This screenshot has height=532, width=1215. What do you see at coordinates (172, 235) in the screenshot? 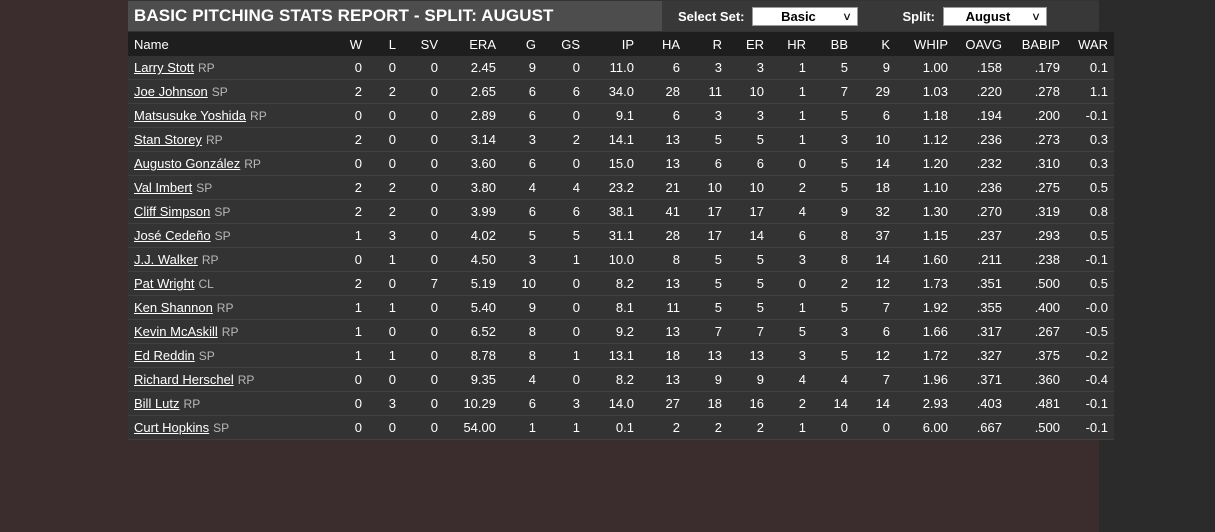
I see `player-name-link: José Cedeño` at bounding box center [172, 235].